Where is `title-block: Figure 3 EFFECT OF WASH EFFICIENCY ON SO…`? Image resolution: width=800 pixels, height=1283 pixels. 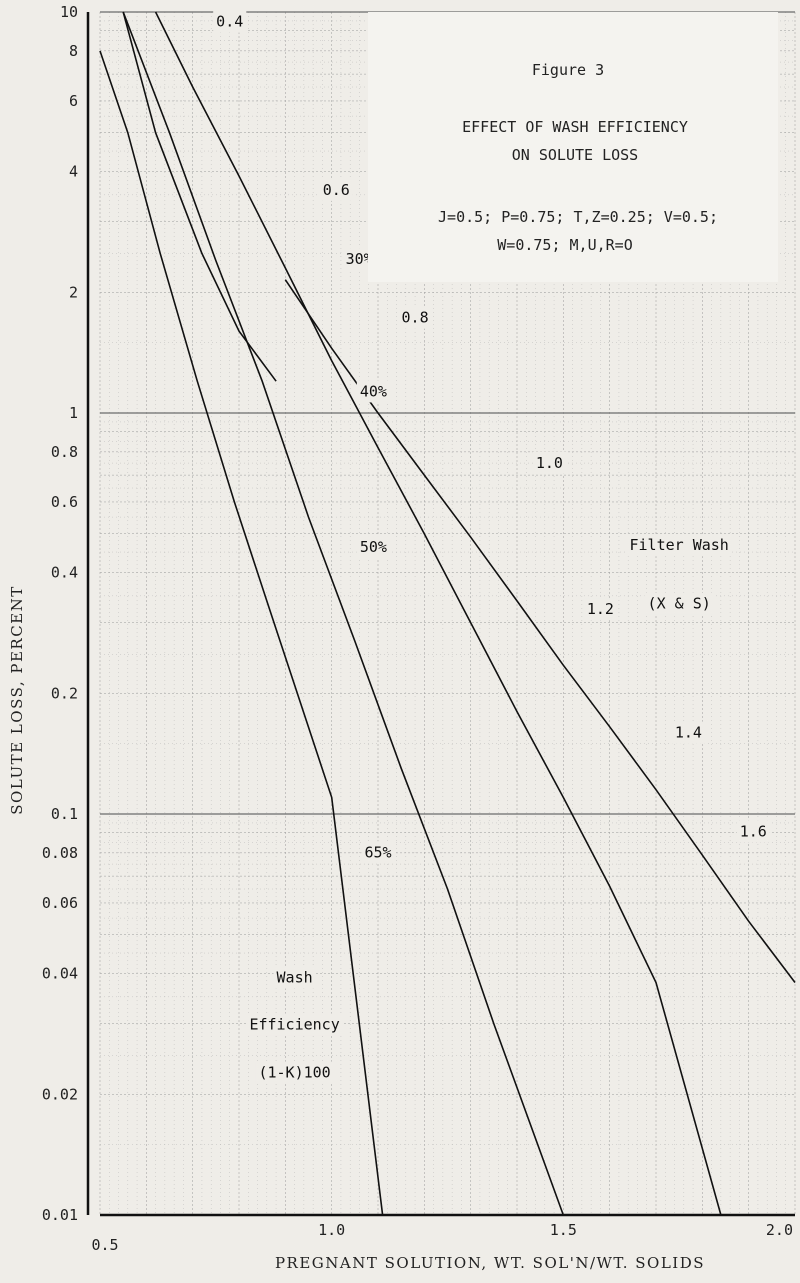 title-block: Figure 3 EFFECT OF WASH EFFICIENCY ON SO… is located at coordinates (573, 147).